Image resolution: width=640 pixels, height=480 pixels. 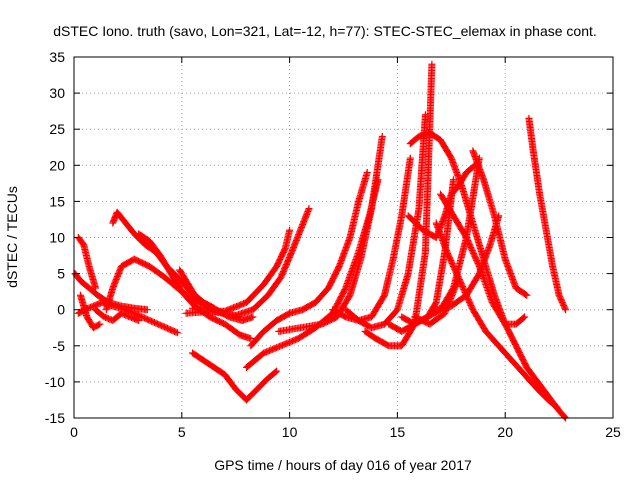 What do you see at coordinates (12, 237) in the screenshot?
I see `y-axis-label: dSTEC / TECUs` at bounding box center [12, 237].